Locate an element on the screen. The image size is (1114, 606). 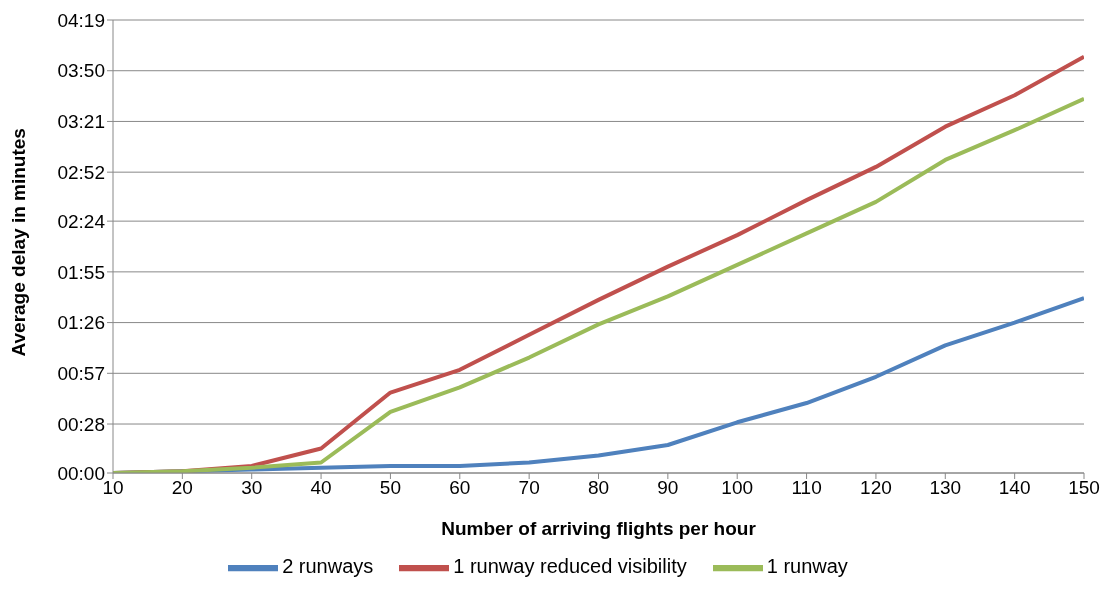
legend-label: 1 runway is located at coordinates (807, 566).